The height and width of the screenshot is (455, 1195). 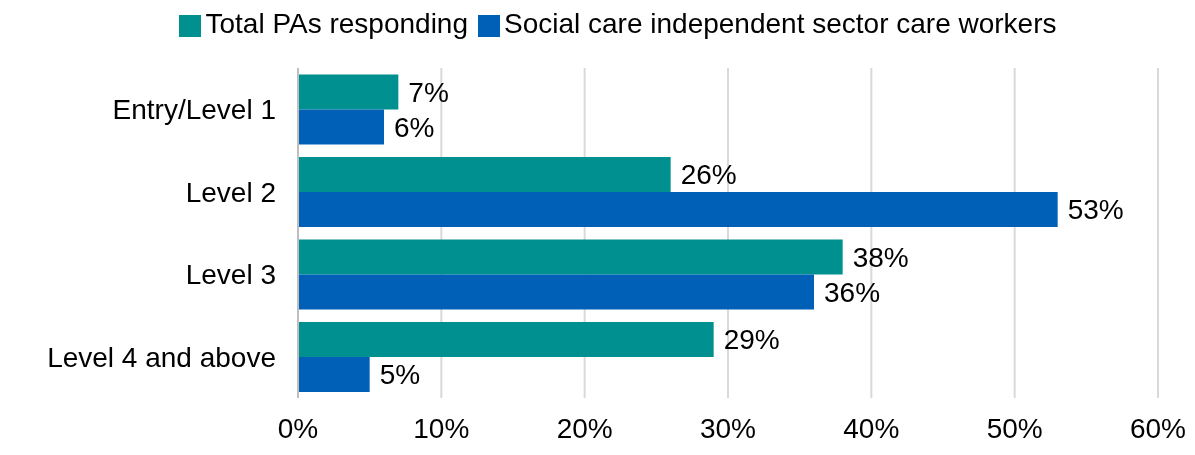 I want to click on data-label: 26%, so click(x=708, y=175).